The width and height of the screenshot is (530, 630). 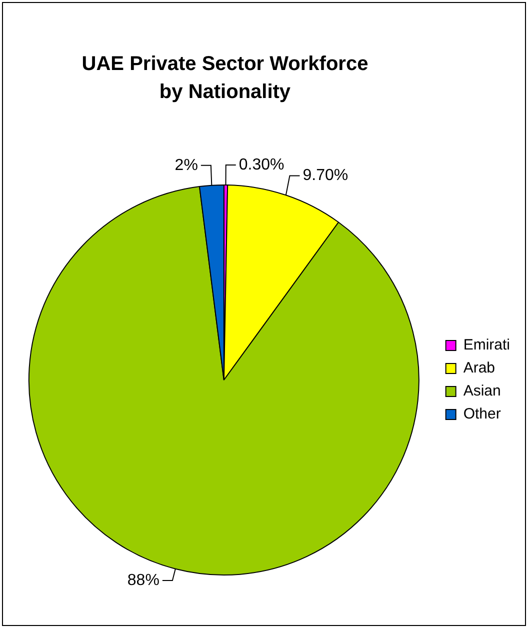 I want to click on legend-label: Asian, so click(x=482, y=391).